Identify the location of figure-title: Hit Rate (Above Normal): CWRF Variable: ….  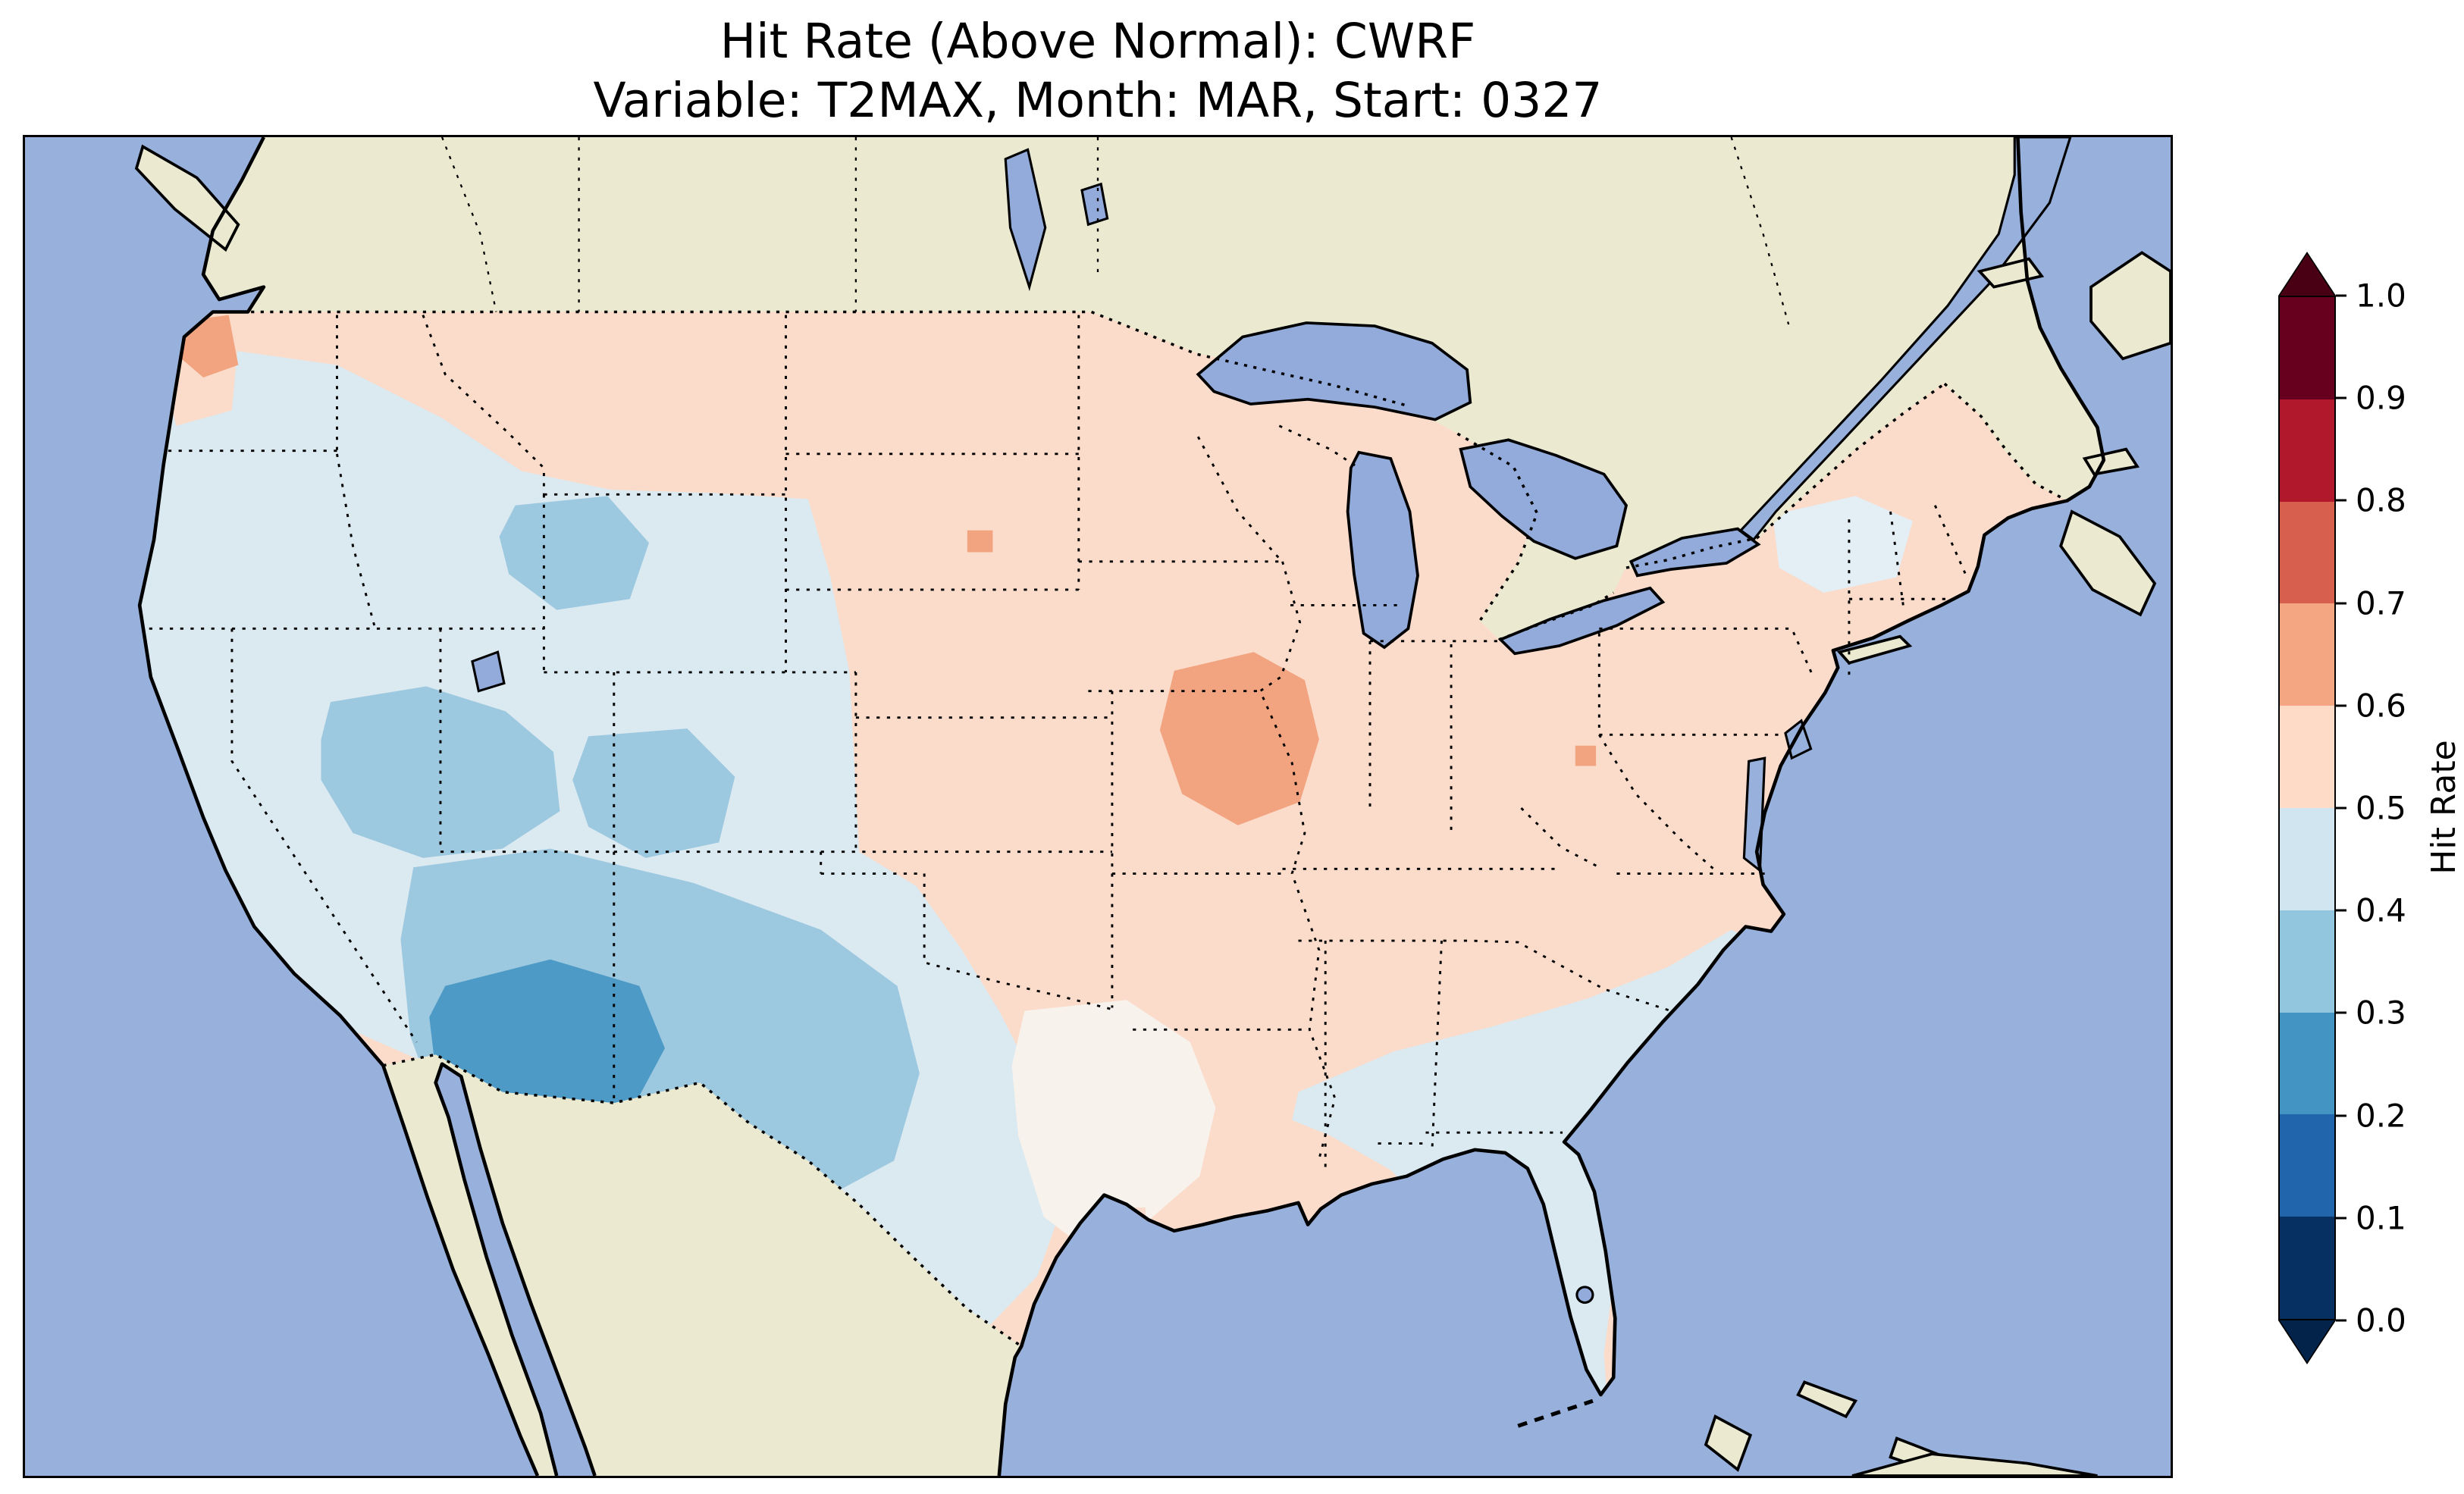
(1098, 71).